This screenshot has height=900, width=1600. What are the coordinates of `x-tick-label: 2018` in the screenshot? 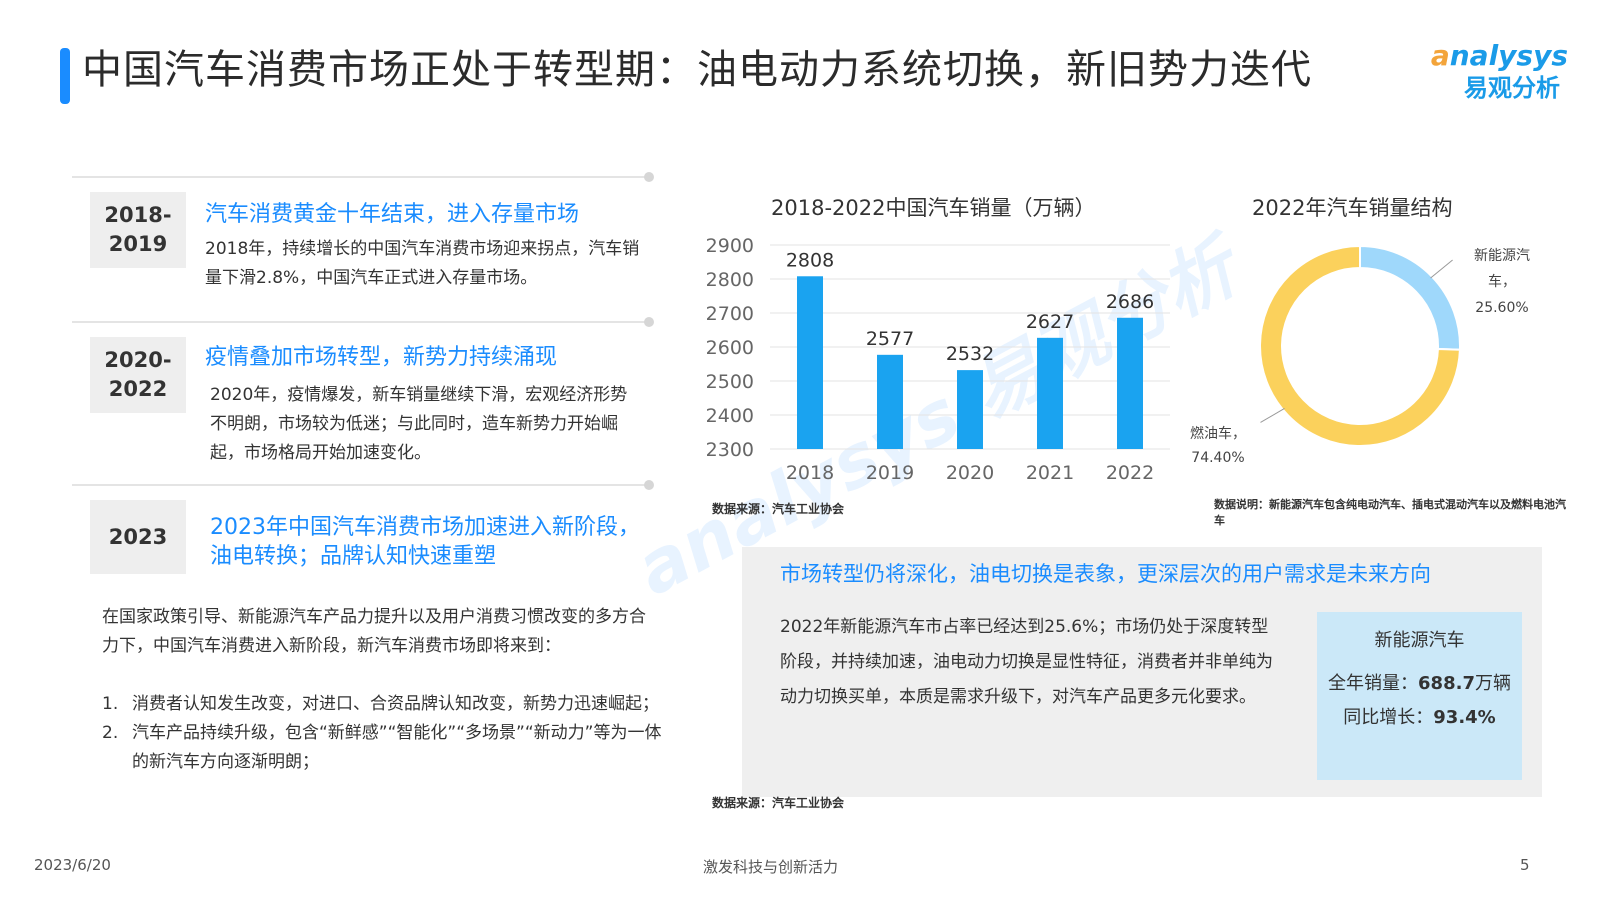 It's located at (810, 473).